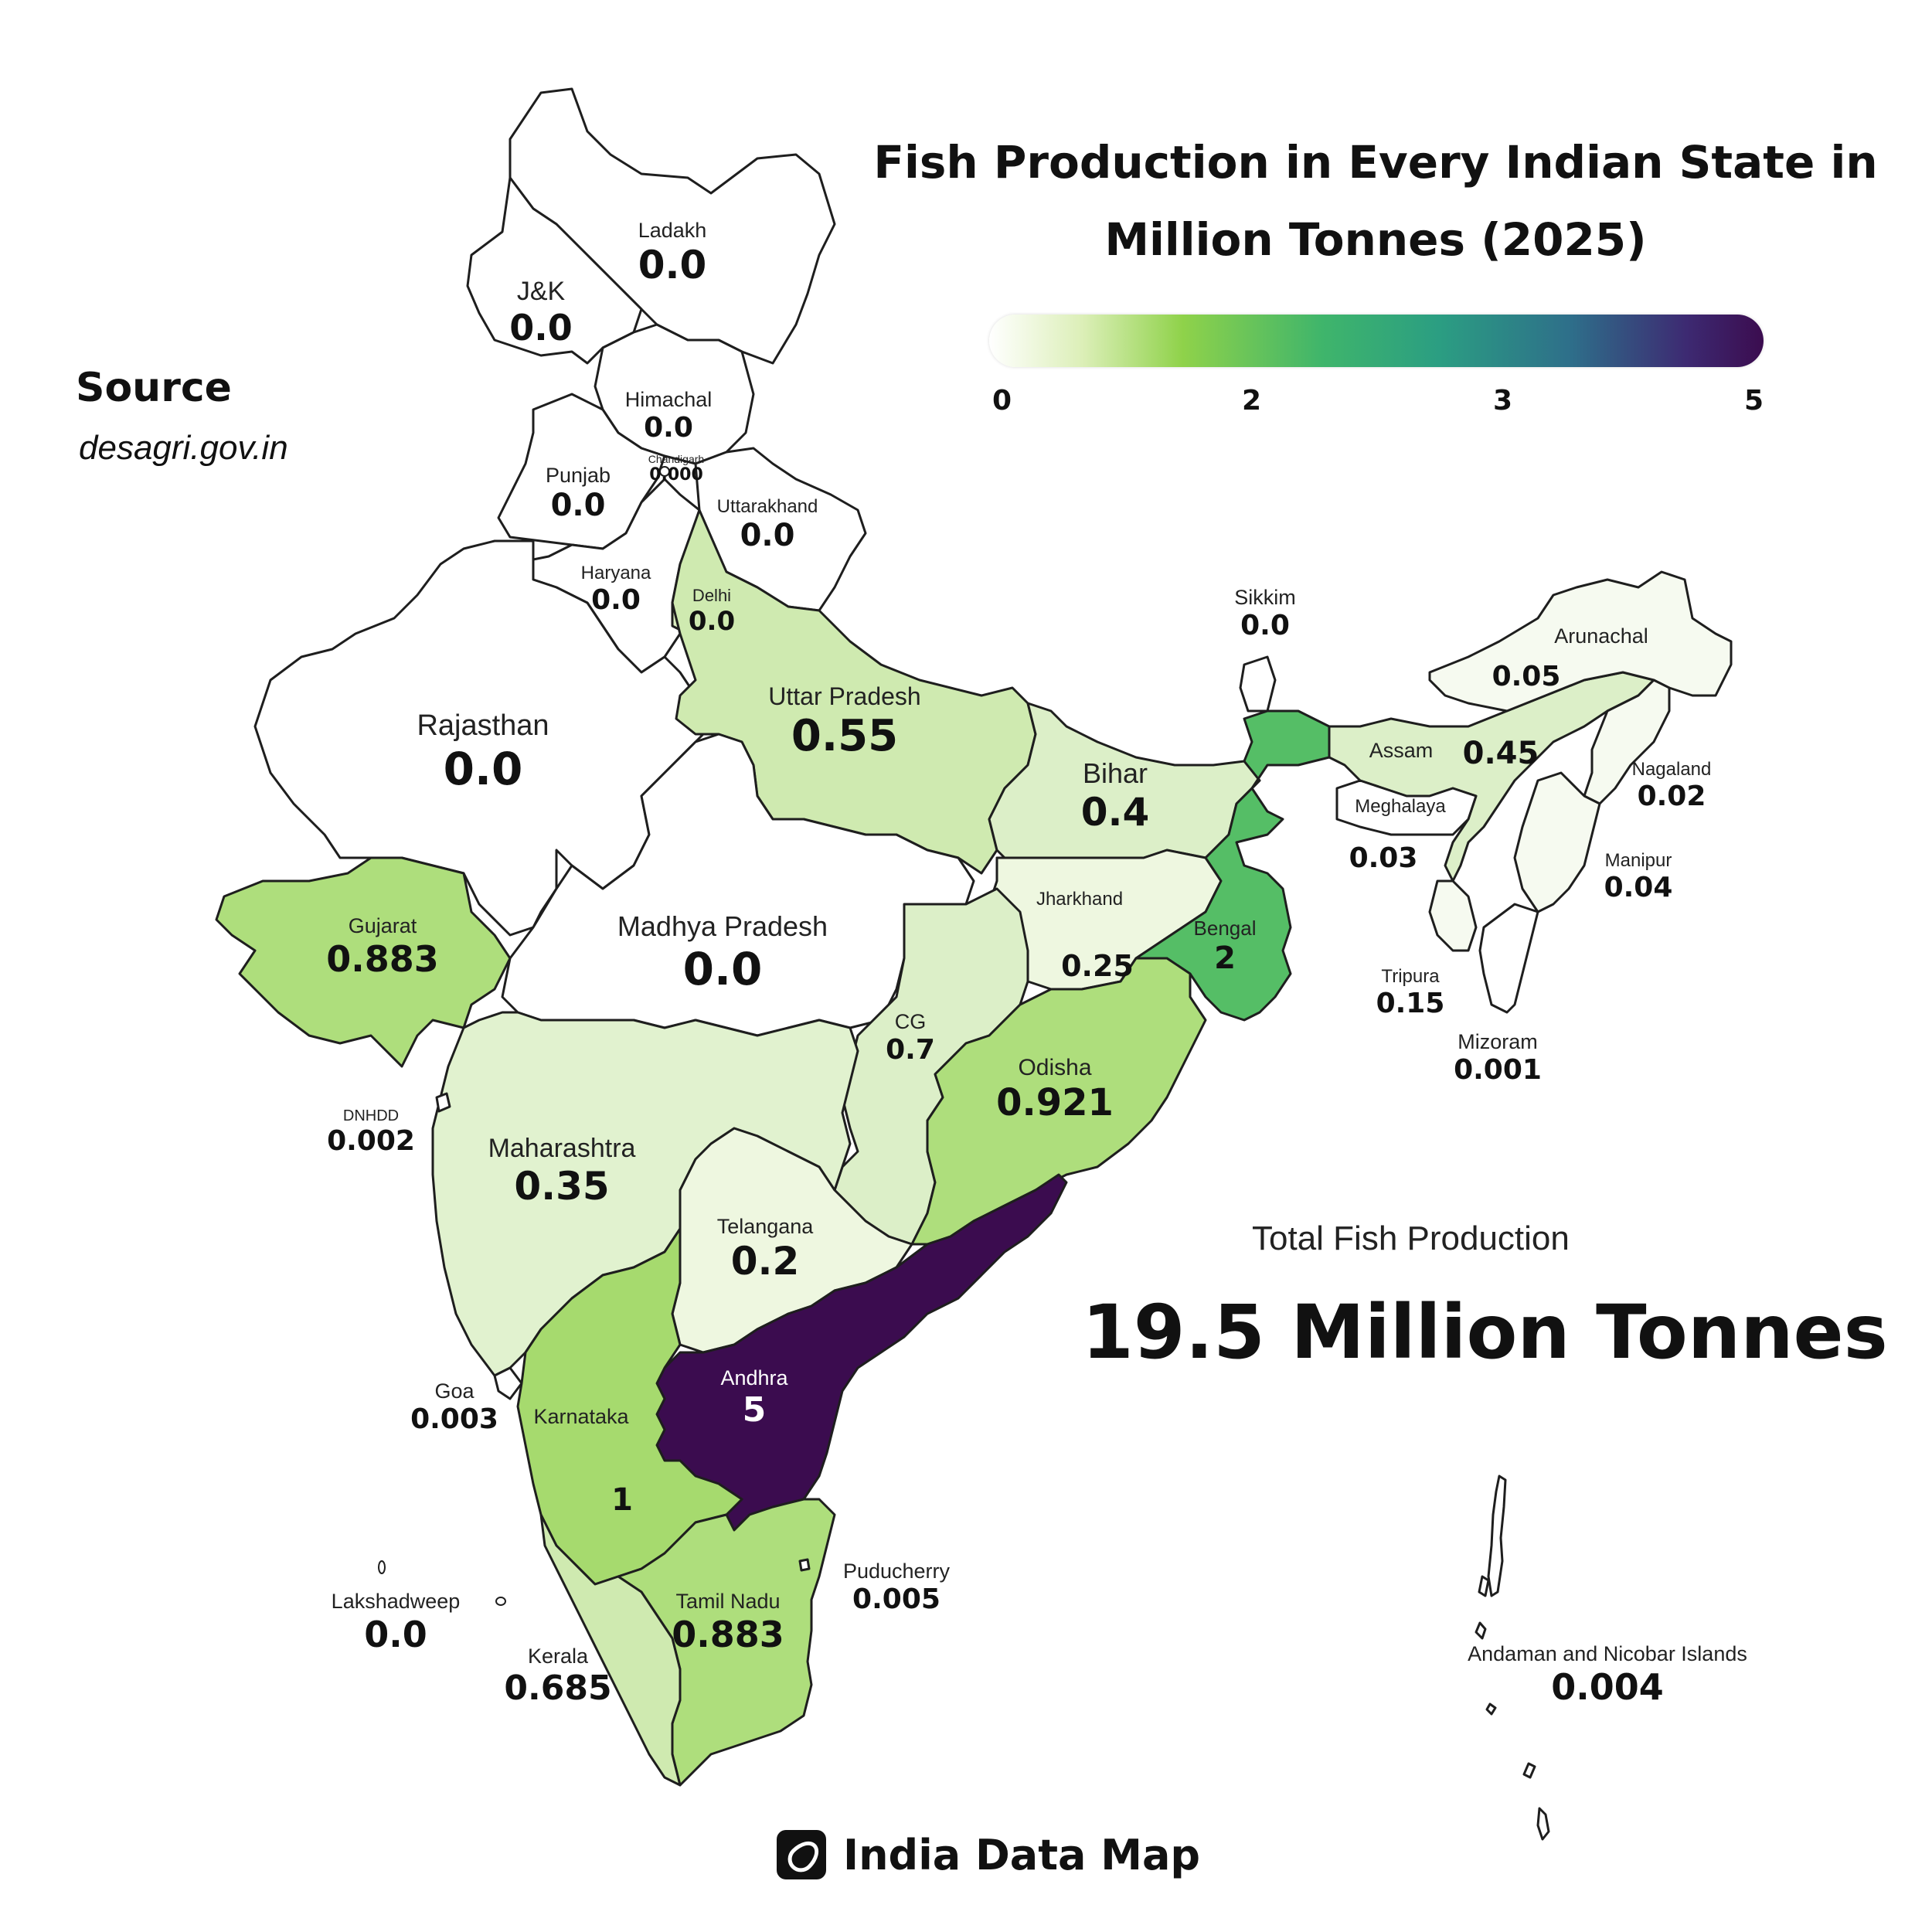 This screenshot has width=1932, height=1932. I want to click on label-jharkhand: Jharkhand, so click(1079, 900).